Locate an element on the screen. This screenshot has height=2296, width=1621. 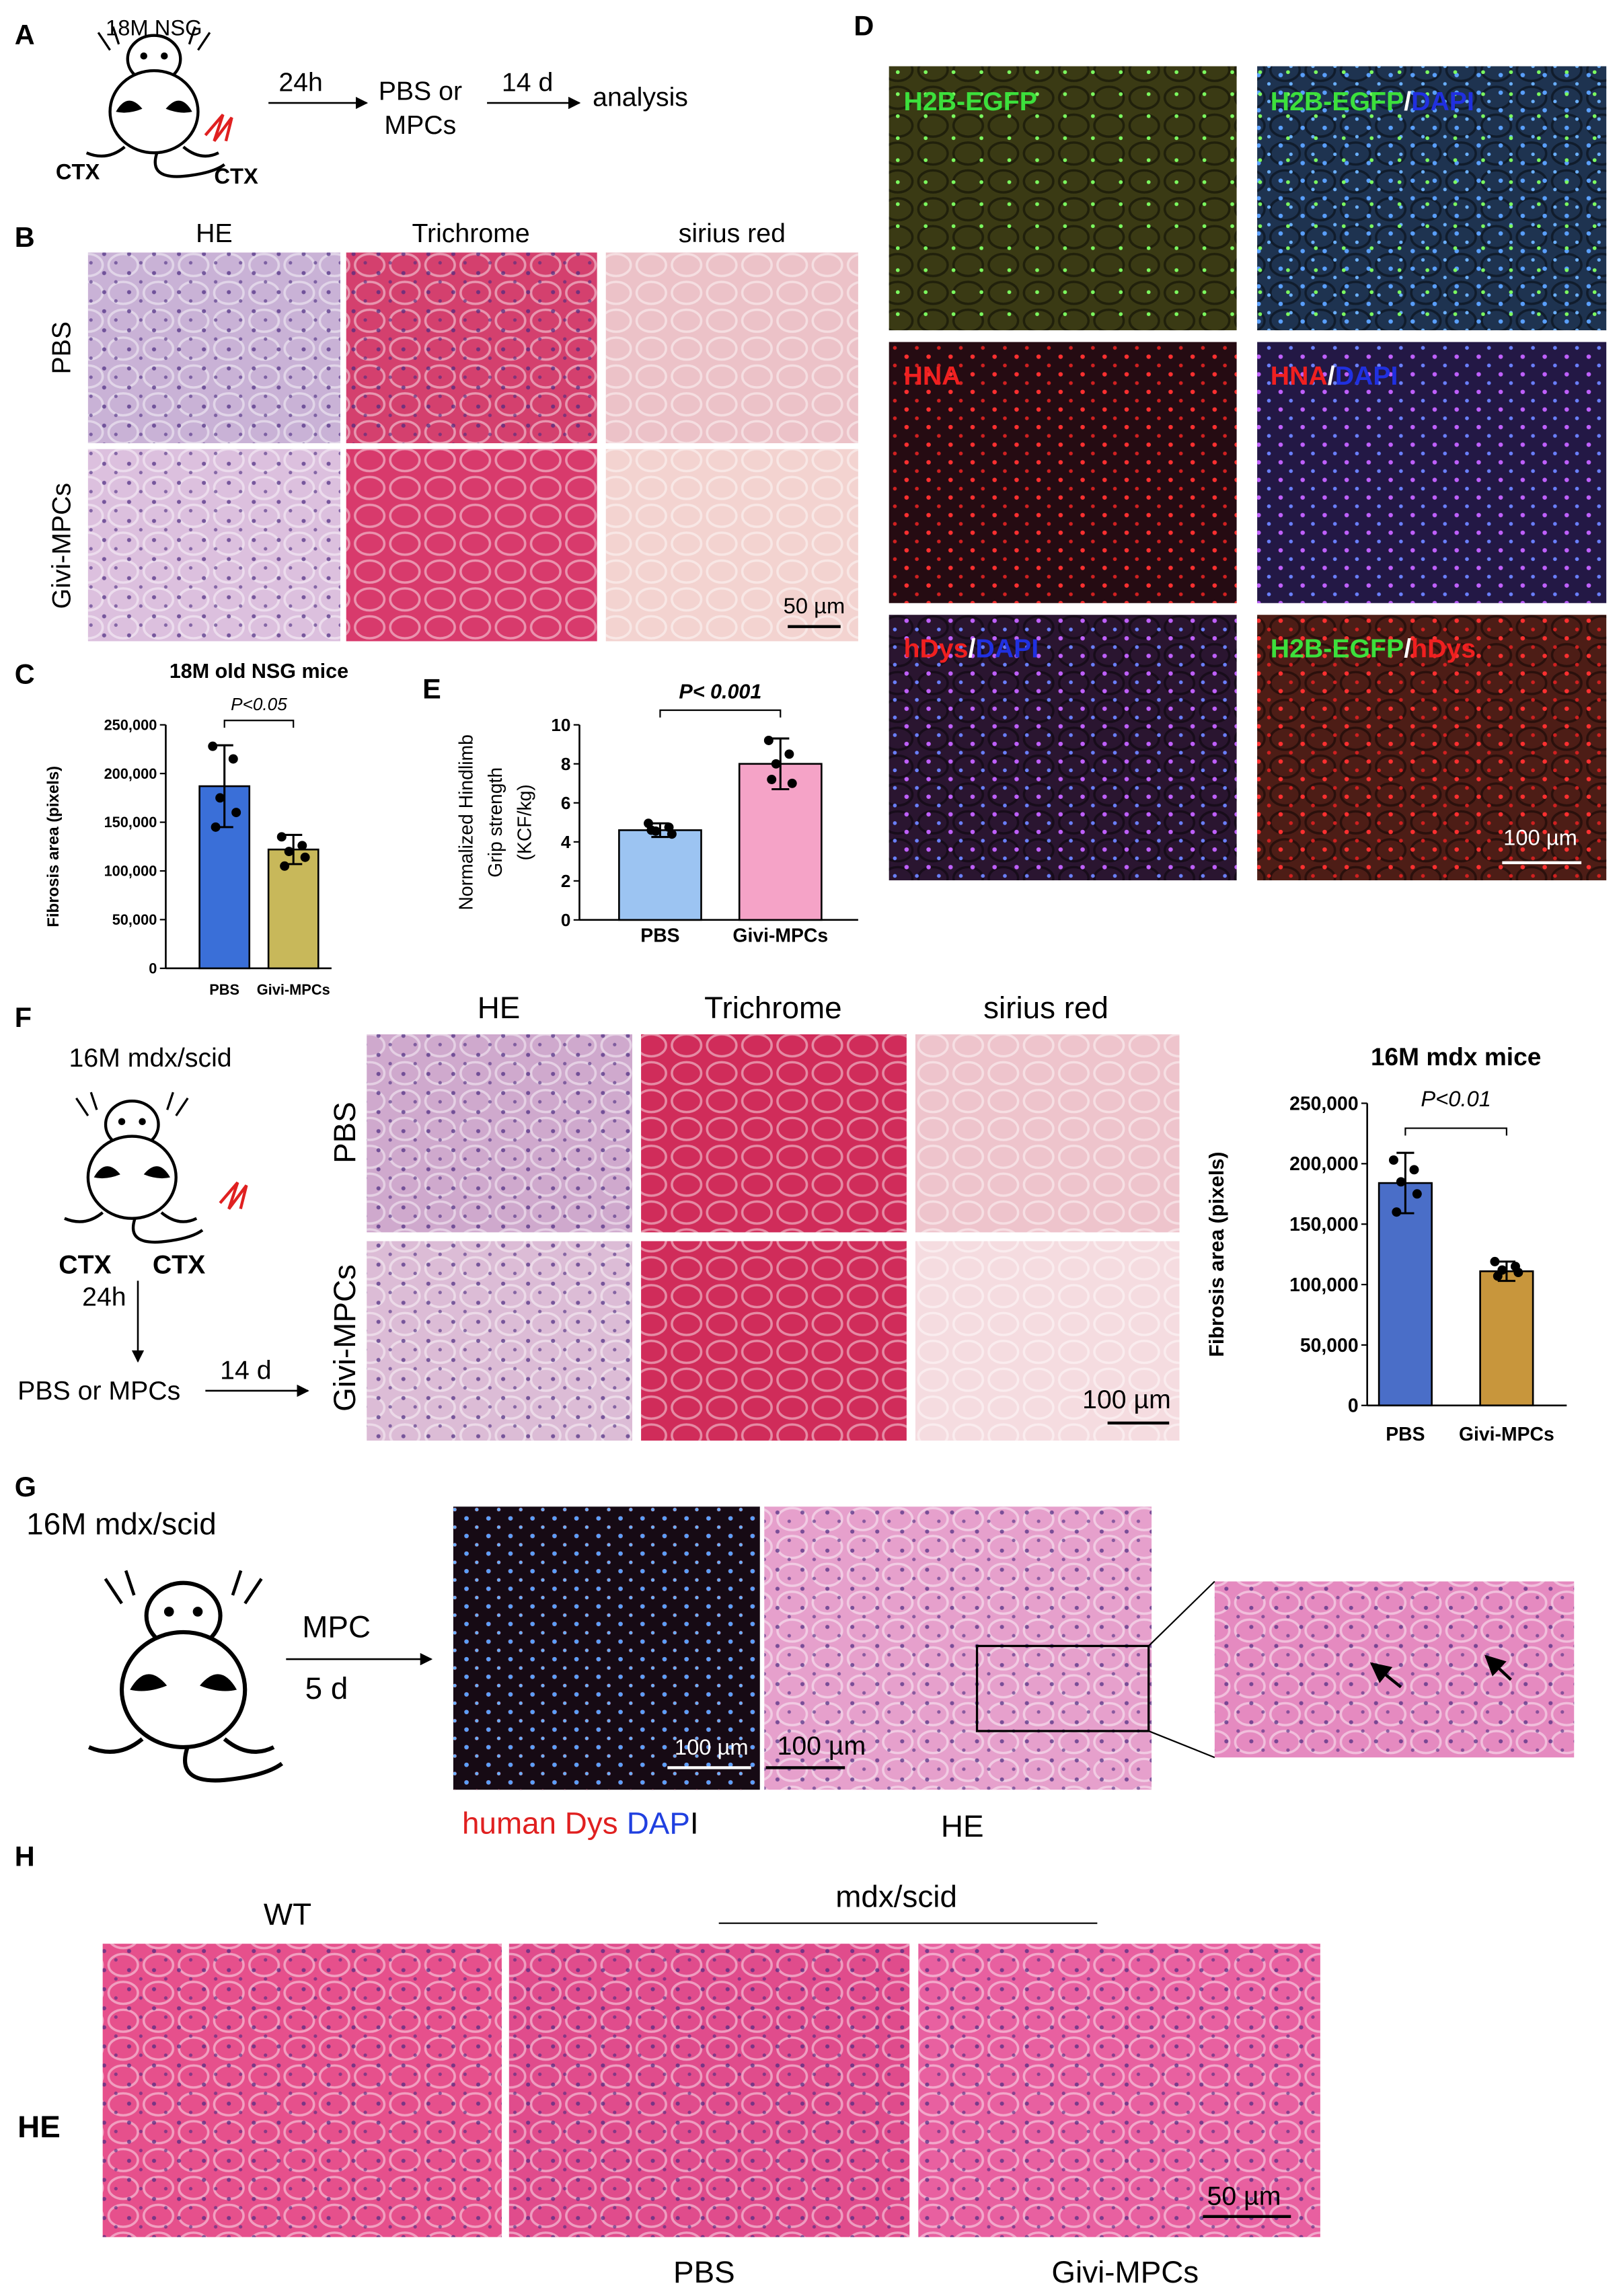
y-tick-label: 8 is located at coordinates (566, 764).